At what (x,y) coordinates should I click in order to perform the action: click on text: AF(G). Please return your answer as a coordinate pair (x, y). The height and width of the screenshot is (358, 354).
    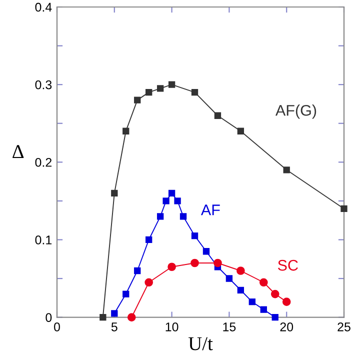
    Looking at the image, I should click on (295, 111).